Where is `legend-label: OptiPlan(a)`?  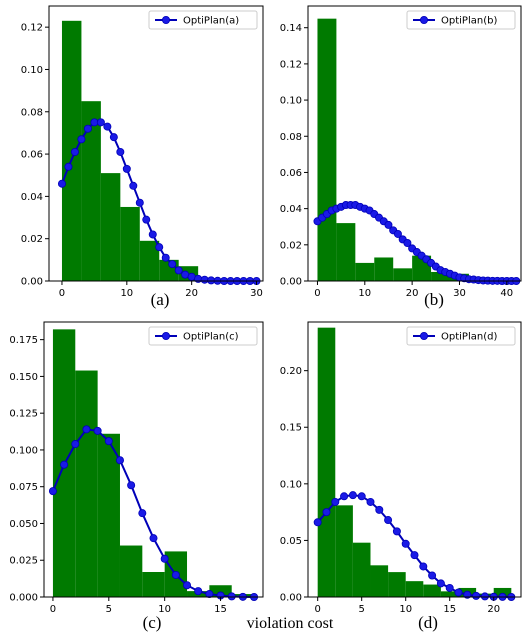
legend-label: OptiPlan(a) is located at coordinates (211, 21).